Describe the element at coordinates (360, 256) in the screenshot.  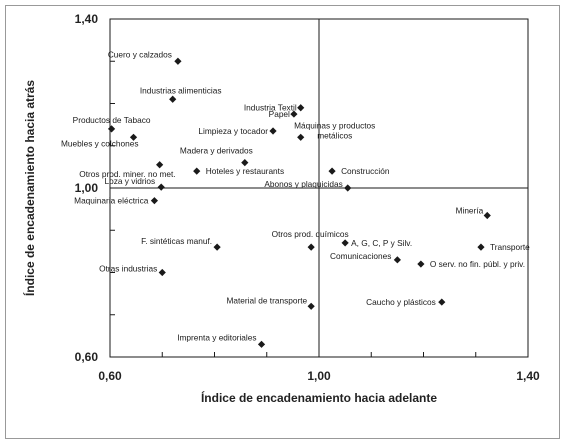
I see `point-label: Comunicaciones` at that location.